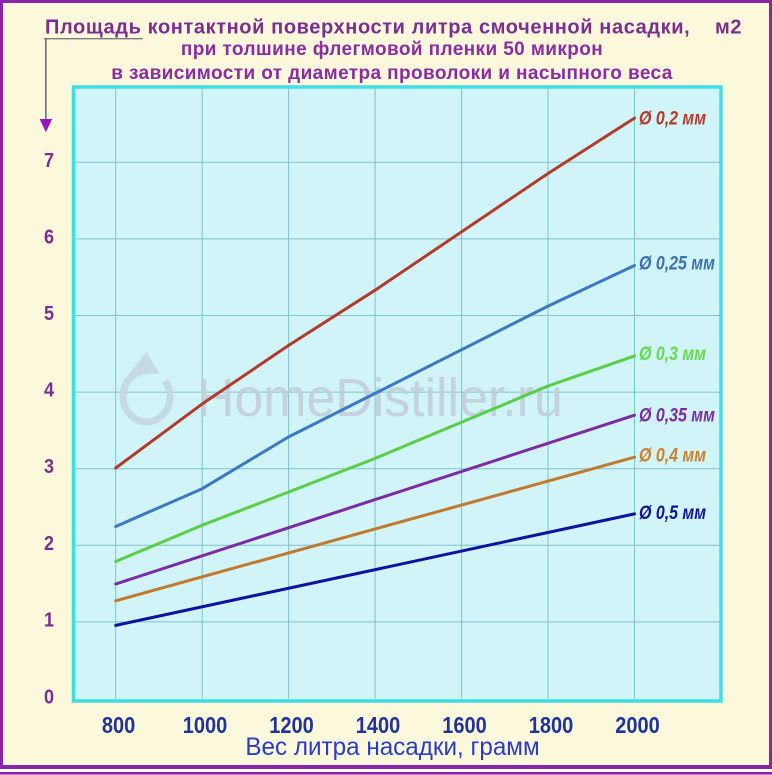 This screenshot has width=772, height=775. I want to click on svg-text: Ø 0,5 мм, so click(672, 513).